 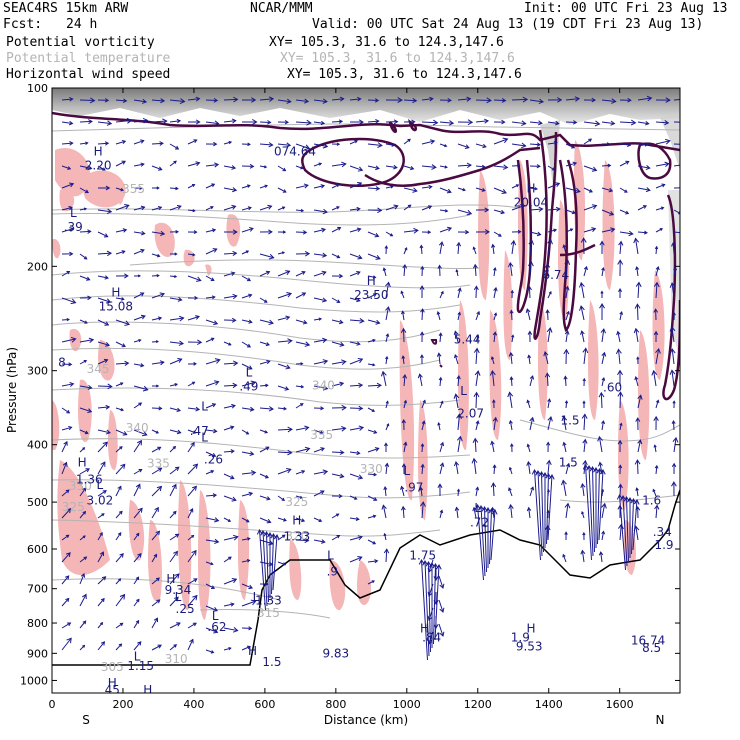 I want to click on extremum-value: 074.64, so click(x=295, y=152).